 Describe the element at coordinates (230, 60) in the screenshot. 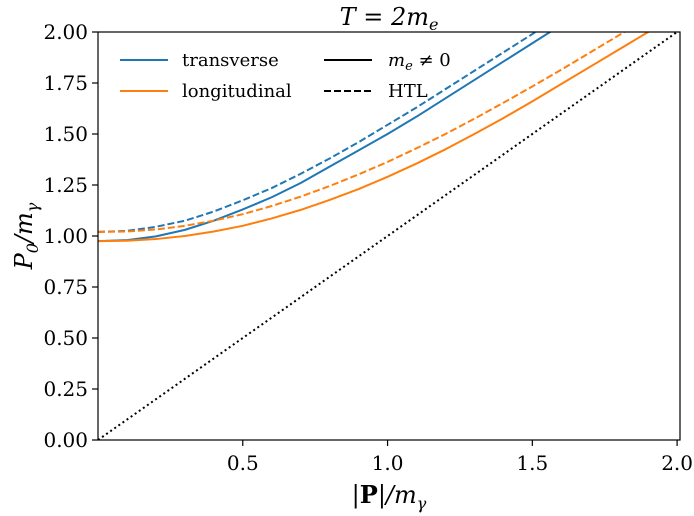

I see `legend-label-transverse: transverse` at that location.